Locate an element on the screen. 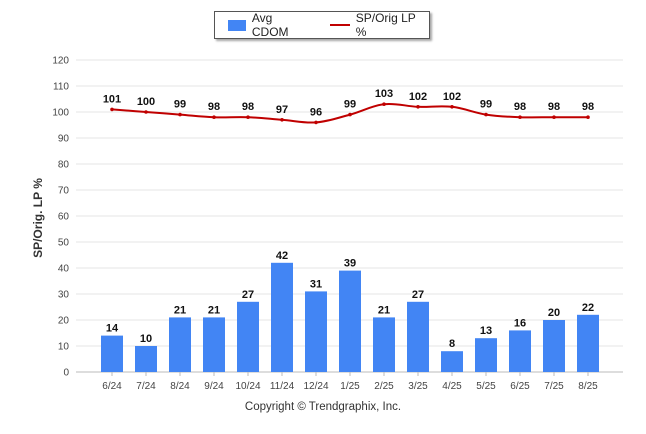  y-tick-label: 0 is located at coordinates (66, 373).